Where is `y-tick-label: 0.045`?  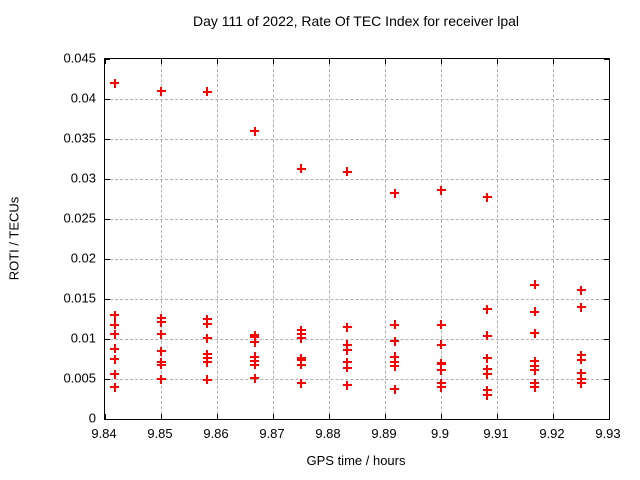 y-tick-label: 0.045 is located at coordinates (79, 58).